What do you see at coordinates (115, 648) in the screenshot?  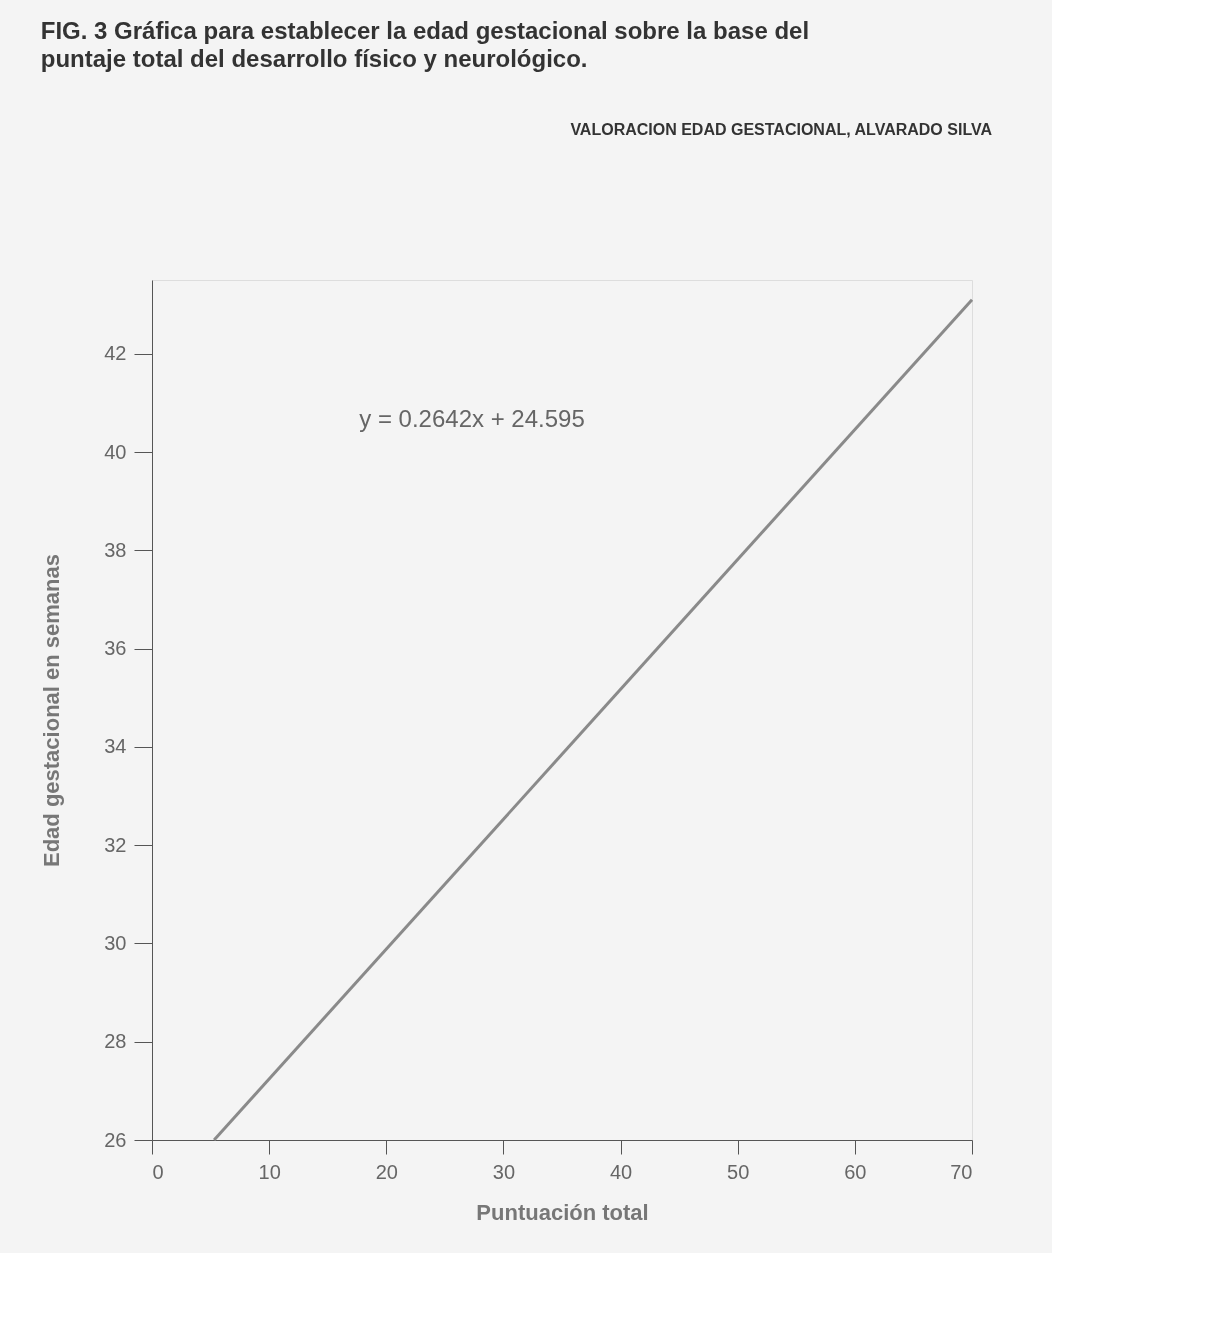 I see `y-tick-label: 36` at bounding box center [115, 648].